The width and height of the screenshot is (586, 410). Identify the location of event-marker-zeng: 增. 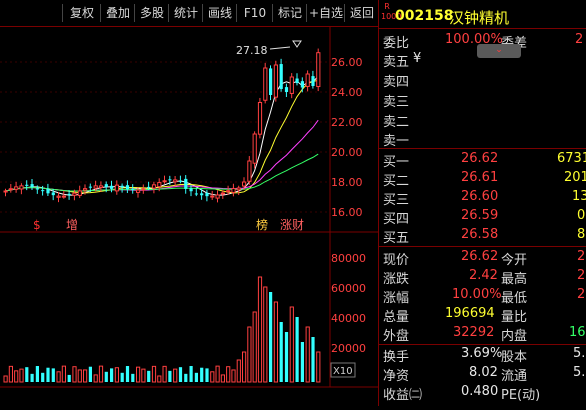
(72, 225).